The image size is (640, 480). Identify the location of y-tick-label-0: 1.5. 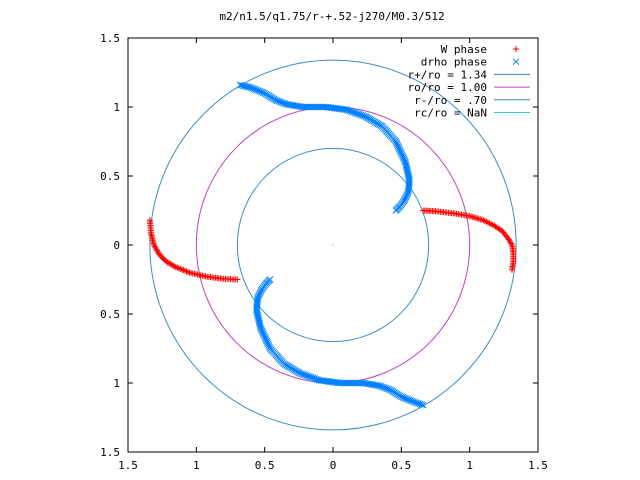
(110, 38).